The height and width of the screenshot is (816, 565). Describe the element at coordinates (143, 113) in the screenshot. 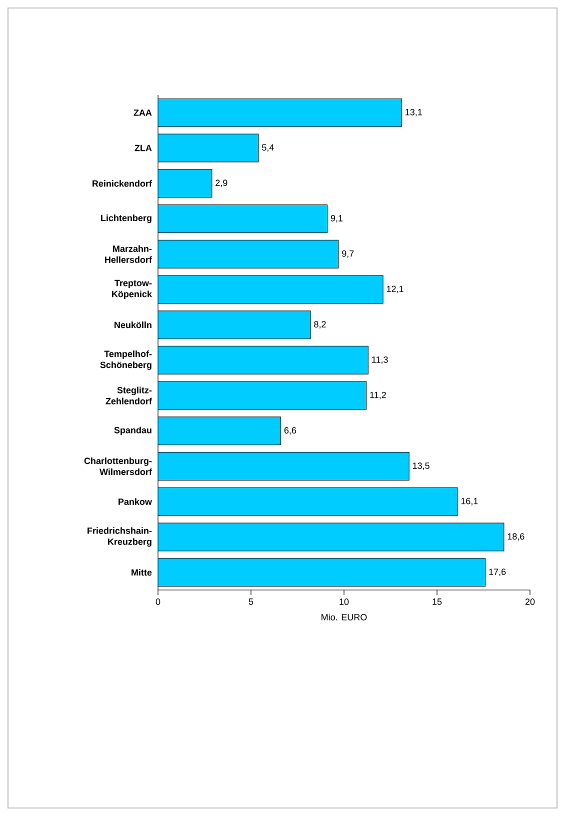

I see `y-tick-label: ZAA` at that location.